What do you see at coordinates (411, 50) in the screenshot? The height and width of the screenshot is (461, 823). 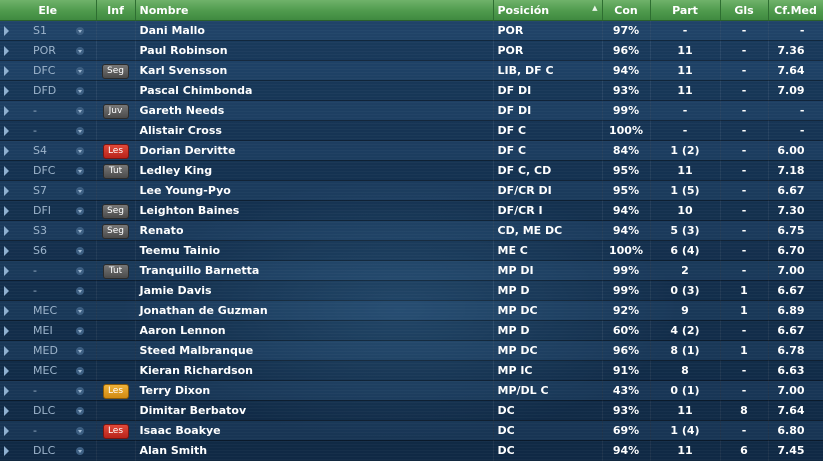 I see `player-row: POR Paul Robinson POR 96% 11 - 7.36` at bounding box center [411, 50].